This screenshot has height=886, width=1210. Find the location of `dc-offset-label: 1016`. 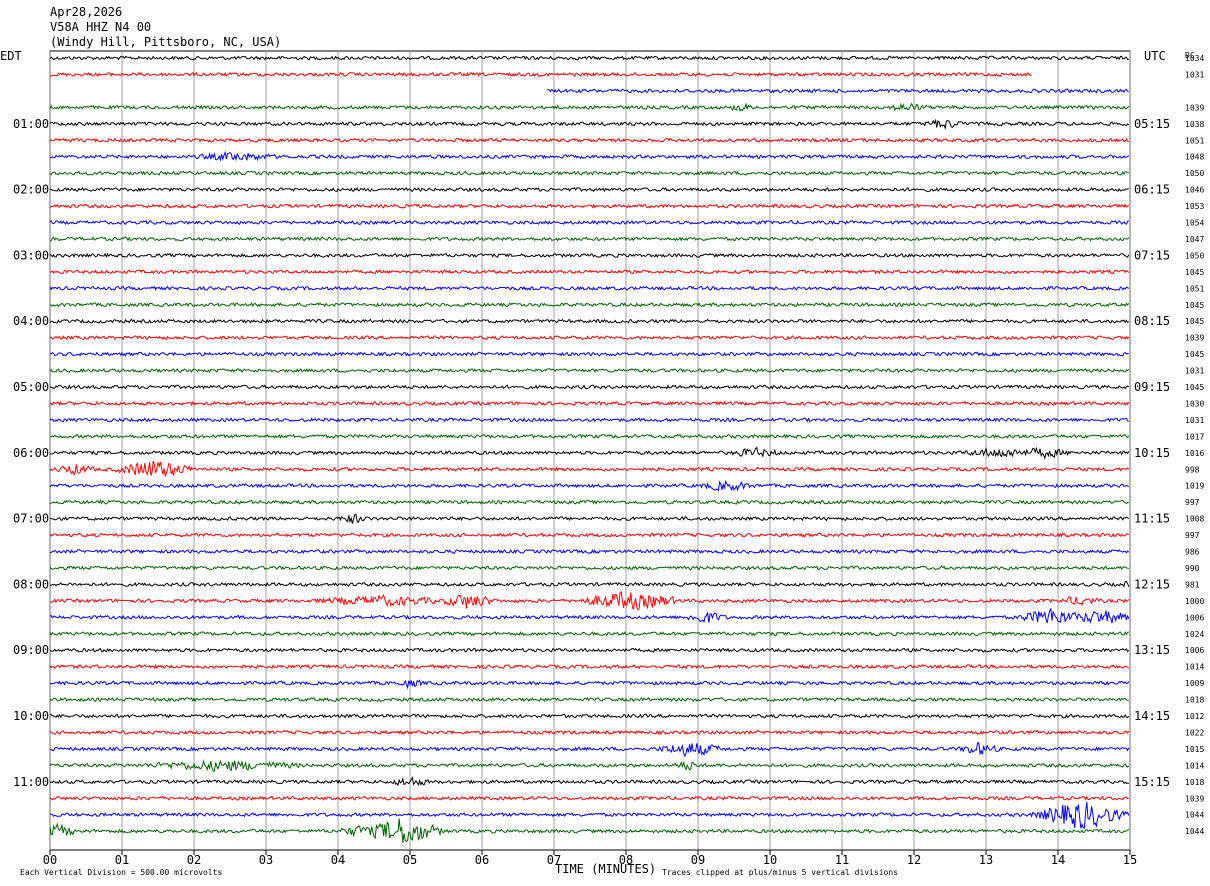

dc-offset-label: 1016 is located at coordinates (1194, 453).